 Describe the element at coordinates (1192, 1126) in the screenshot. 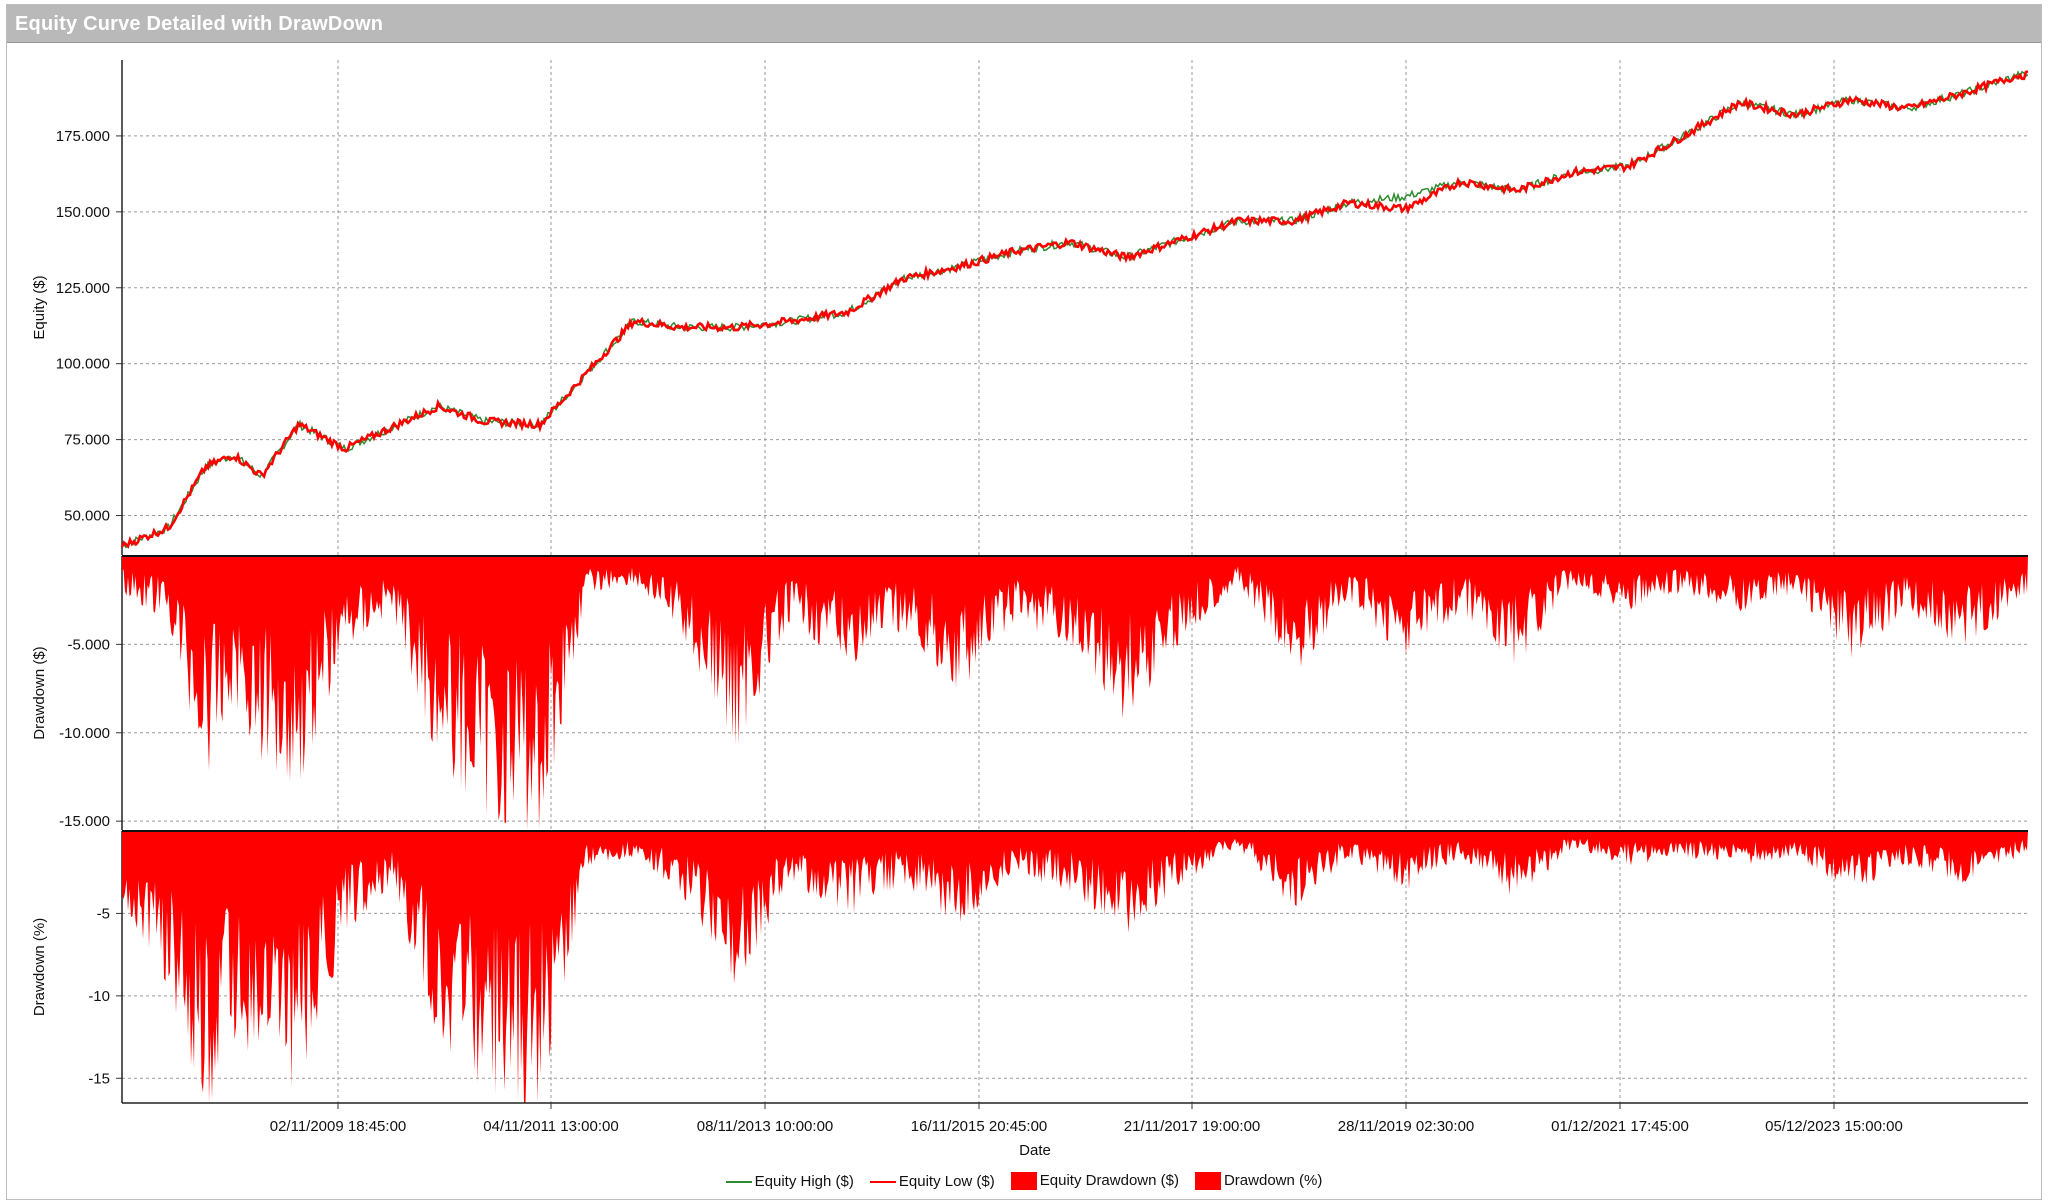

I see `x-tick-label: 21/11/2017 19:00:00` at that location.